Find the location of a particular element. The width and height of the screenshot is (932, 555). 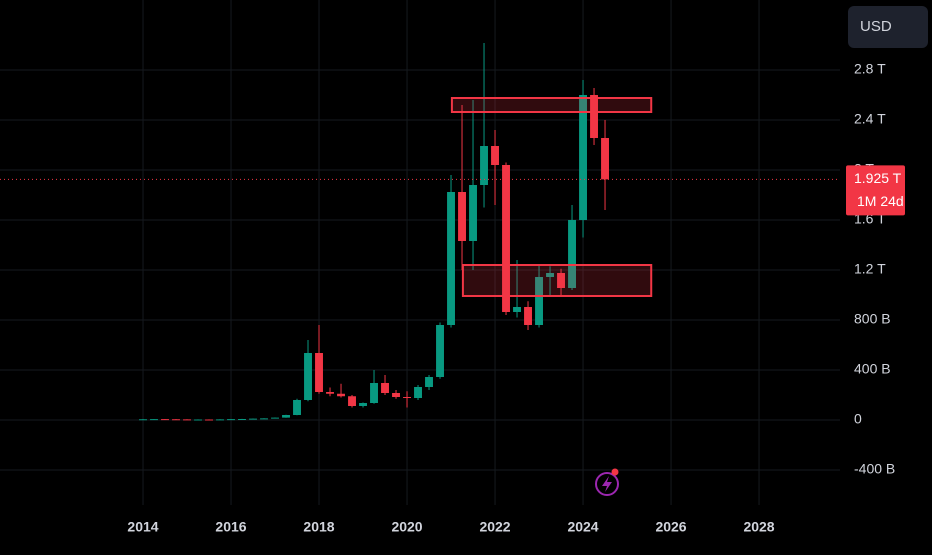

x-tick-label: 2026 is located at coordinates (670, 527).